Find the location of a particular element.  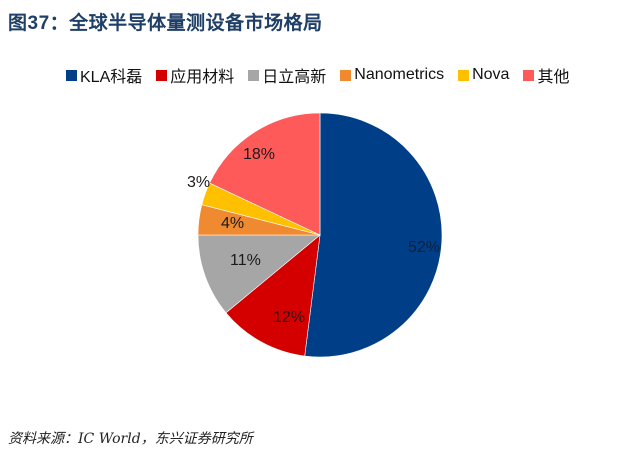

legend-item: 其他 is located at coordinates (546, 75).